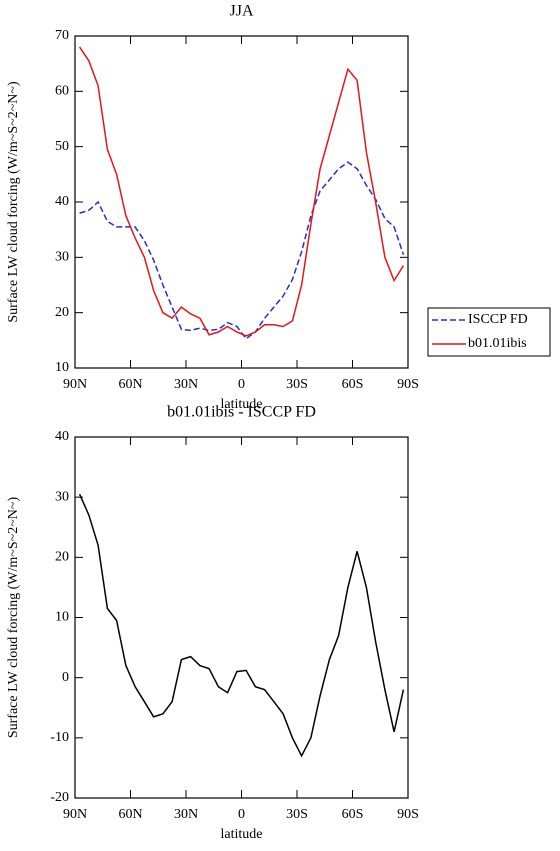  Describe the element at coordinates (62, 146) in the screenshot. I see `y-tick-label: 50` at that location.